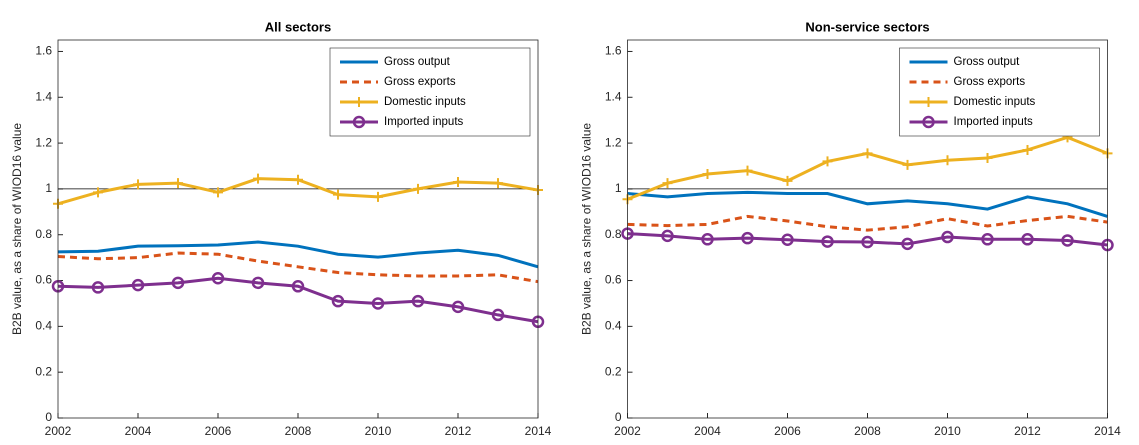  What do you see at coordinates (867, 26) in the screenshot?
I see `chart-title: Non-service sectors` at bounding box center [867, 26].